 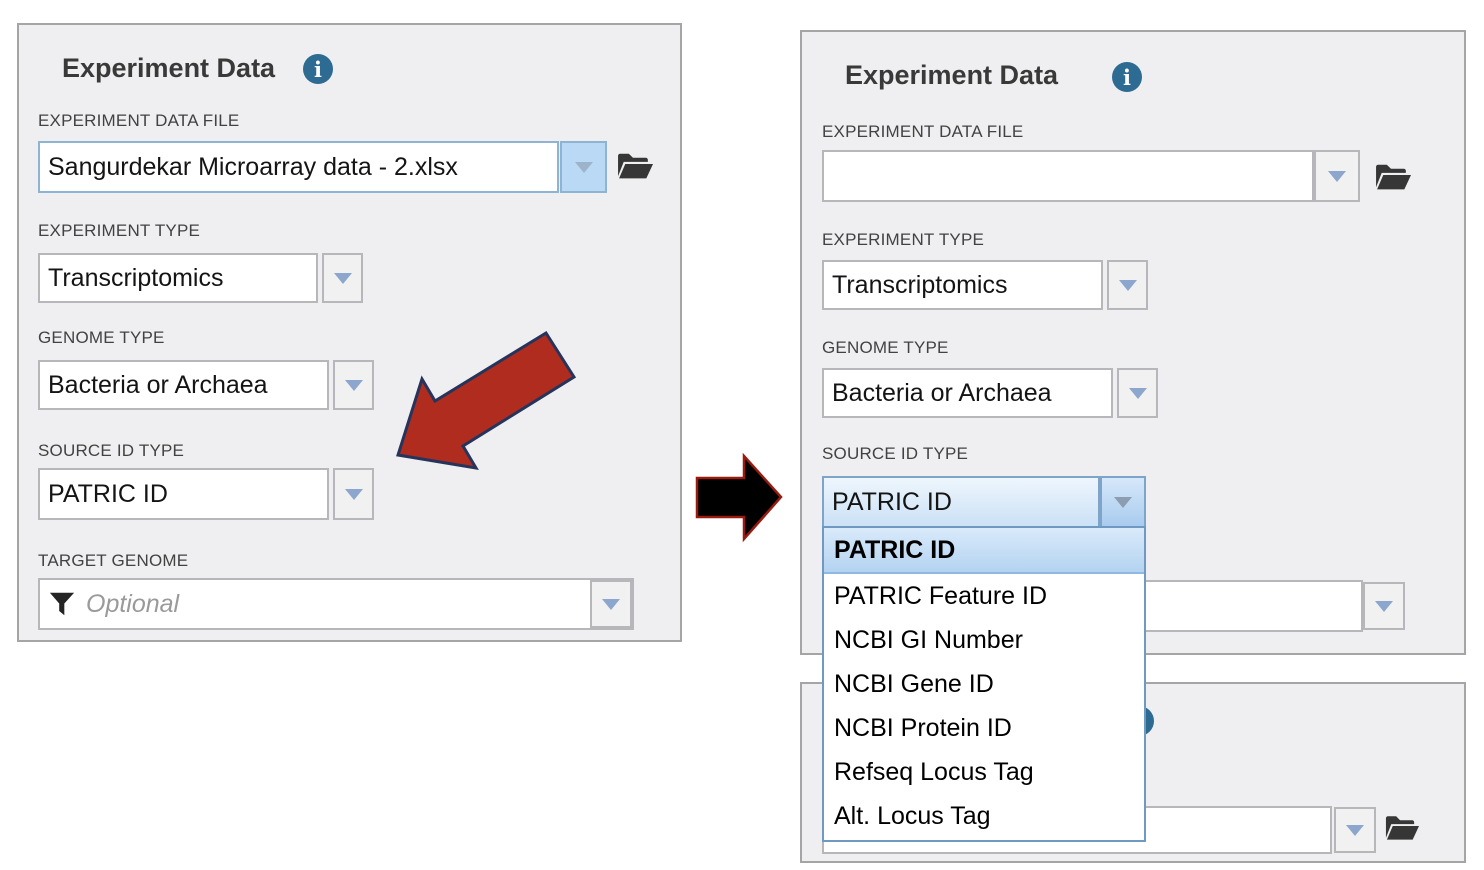 I want to click on target-genome-input: Optional, so click(x=336, y=604).